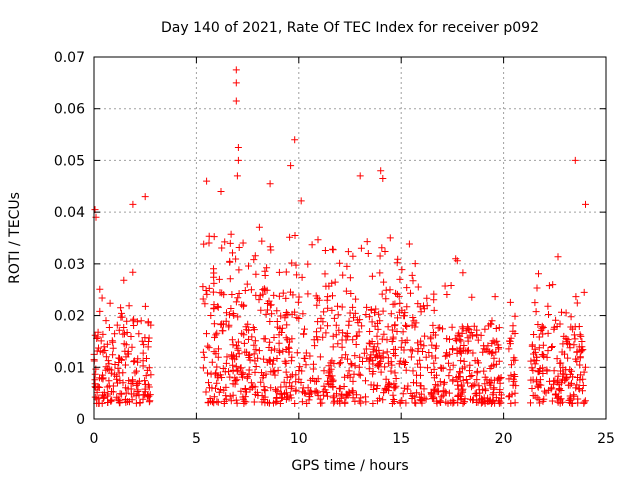 Image resolution: width=640 pixels, height=480 pixels. What do you see at coordinates (349, 466) in the screenshot?
I see `x-axis-label: GPS time / hours` at bounding box center [349, 466].